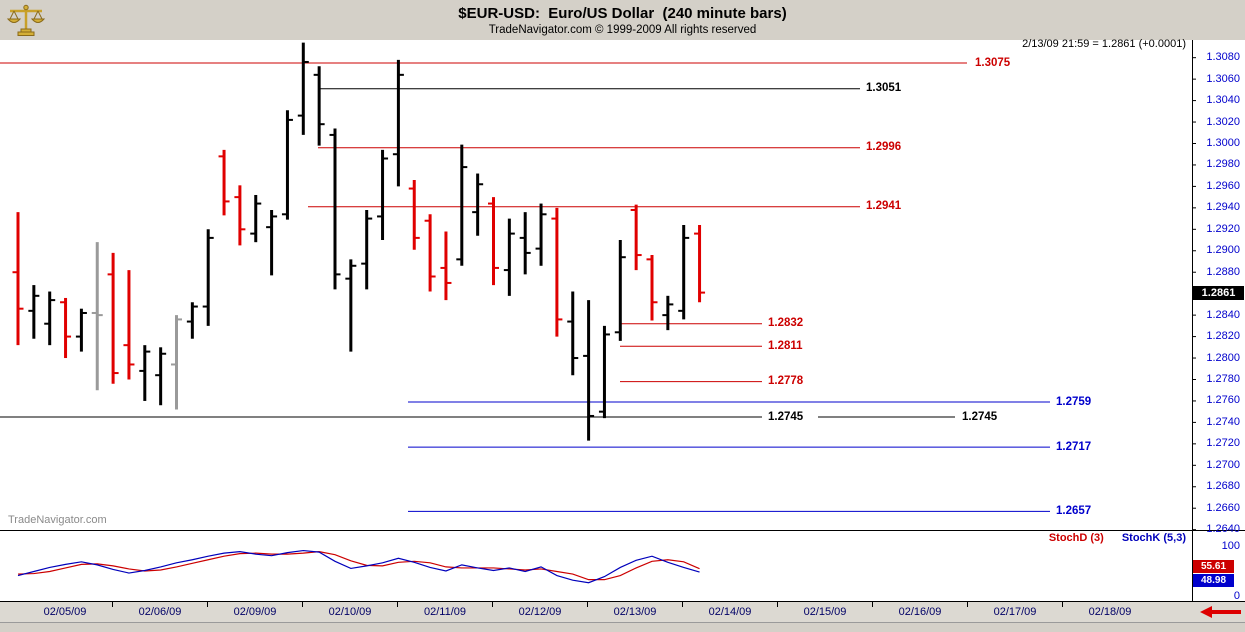  Describe the element at coordinates (1153, 538) in the screenshot. I see `stochk-legend-label: StochK (5,3)` at that location.